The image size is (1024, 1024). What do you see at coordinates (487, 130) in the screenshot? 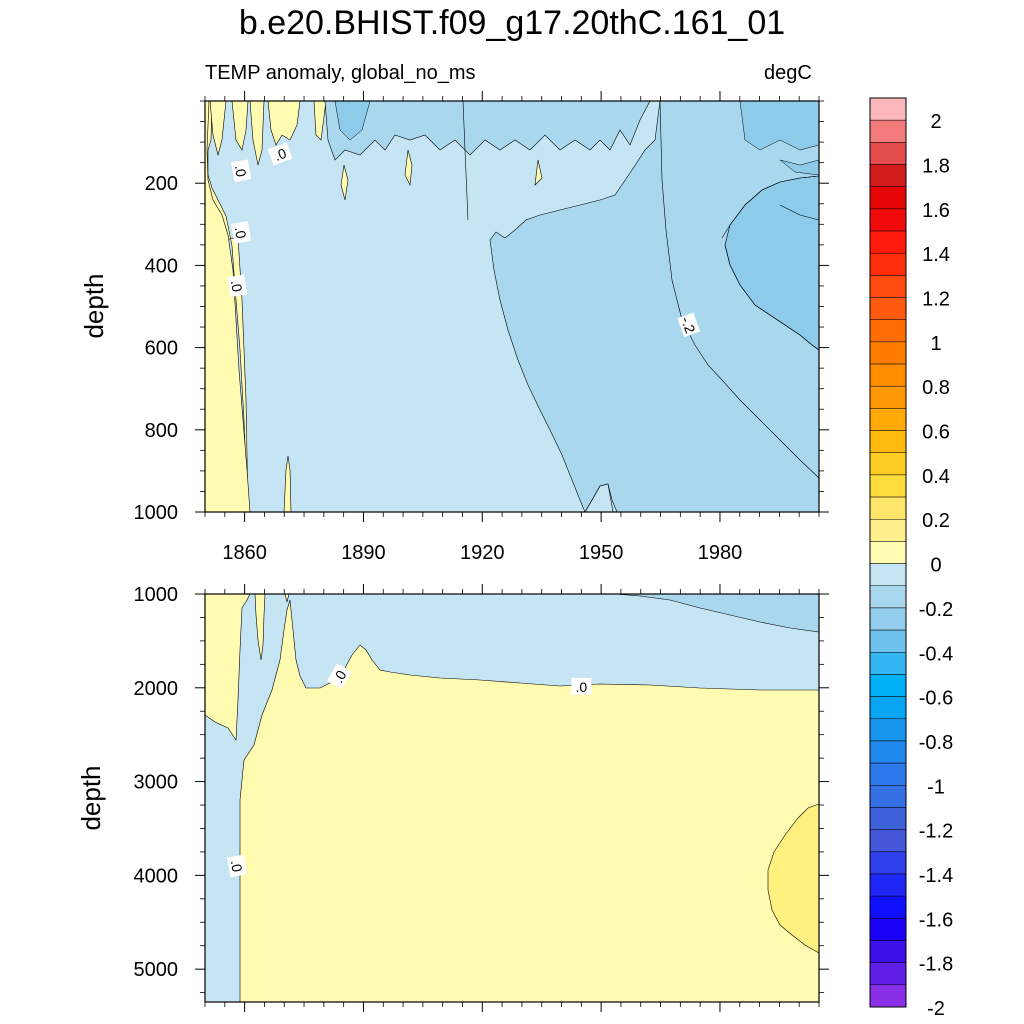
I see `upper-shade-neg-2-4-surface` at bounding box center [487, 130].